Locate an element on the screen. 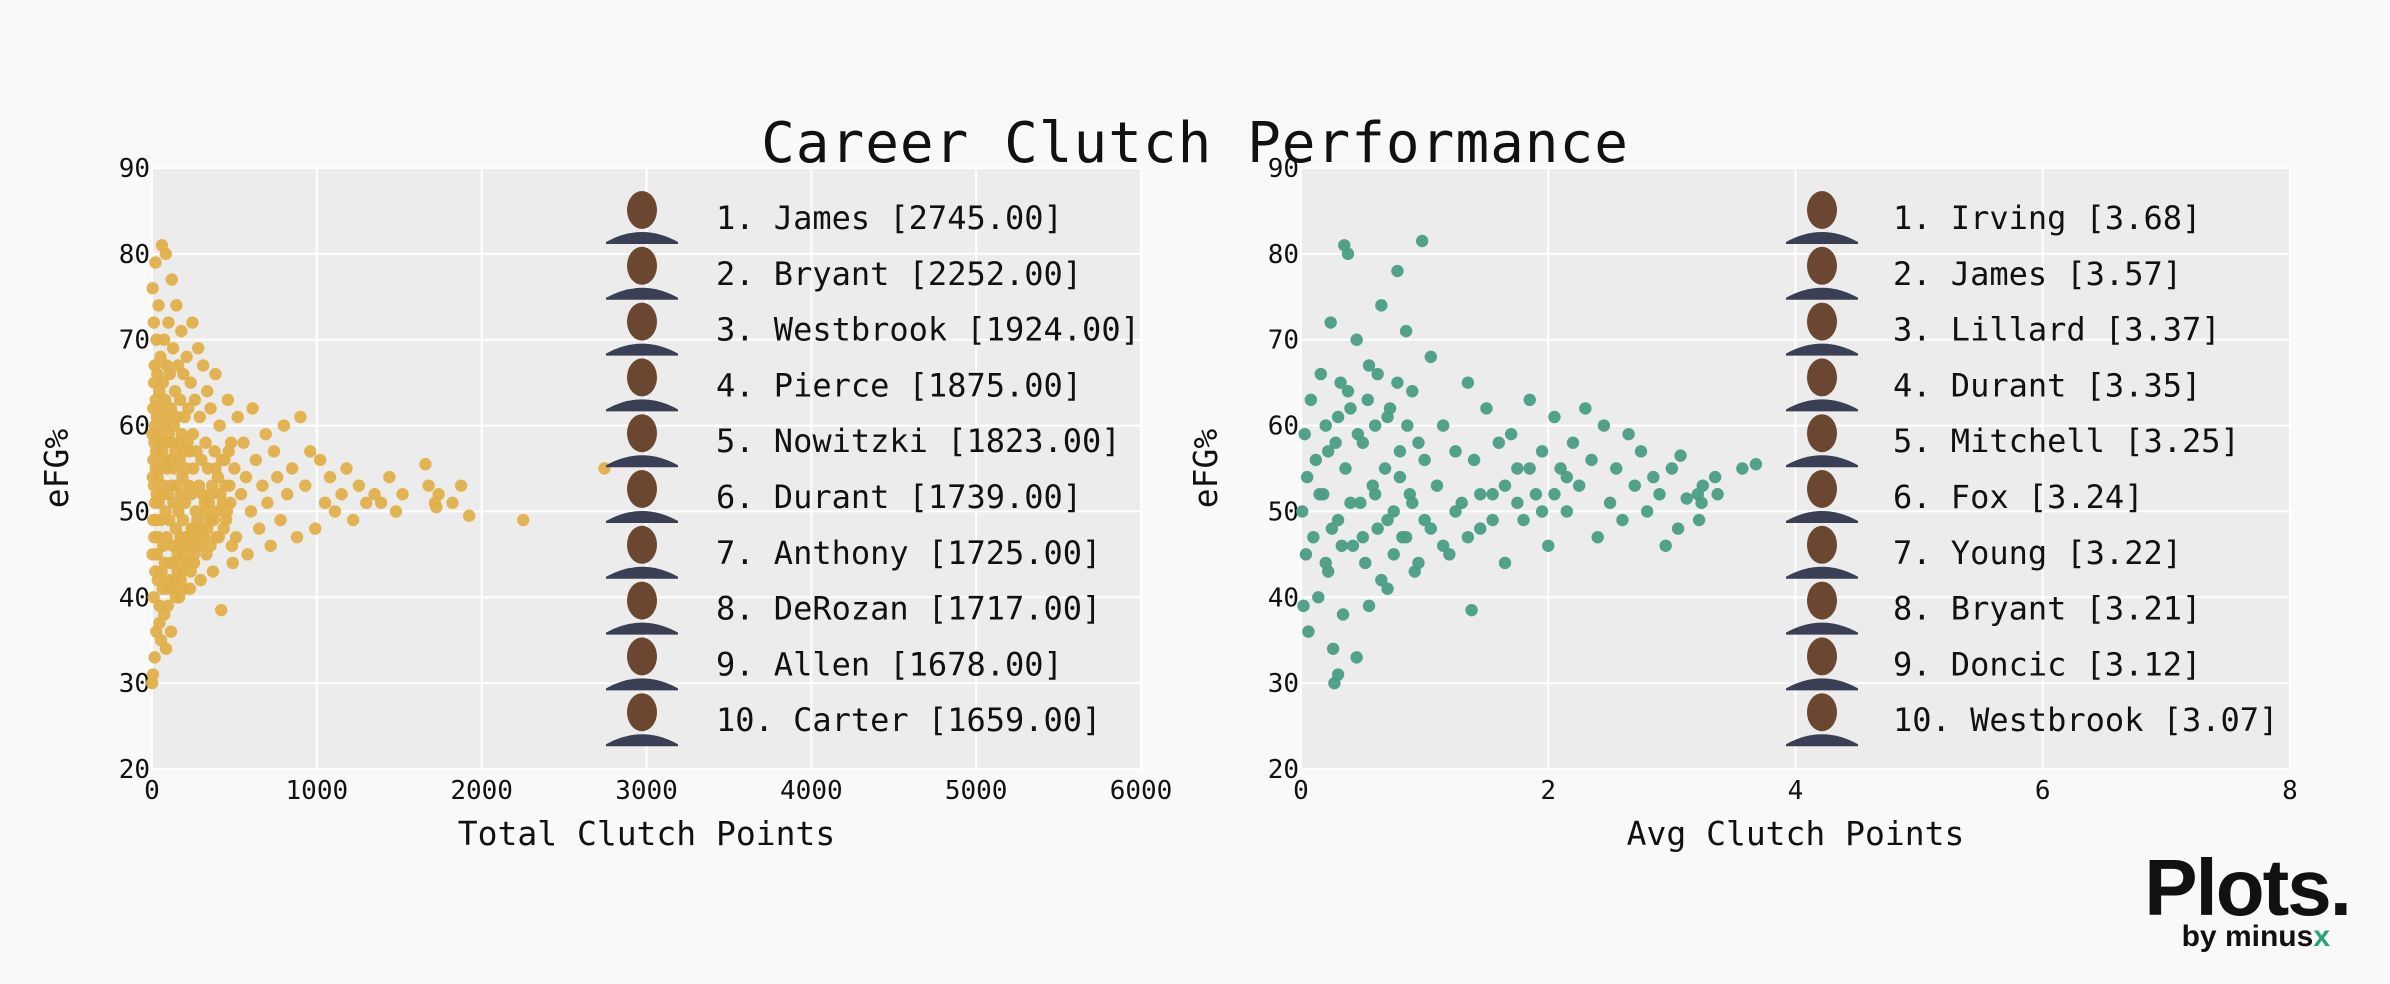  ranking-entry: 1. James [2745.00] is located at coordinates (834, 217).